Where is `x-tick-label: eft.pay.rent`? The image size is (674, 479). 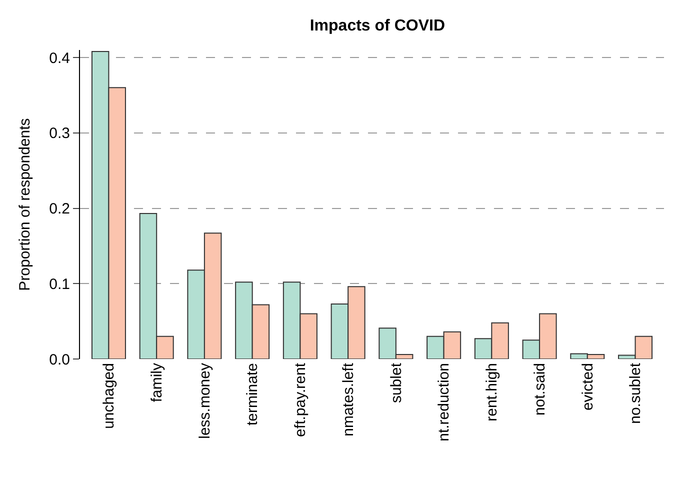 x-tick-label: eft.pay.rent is located at coordinates (301, 399).